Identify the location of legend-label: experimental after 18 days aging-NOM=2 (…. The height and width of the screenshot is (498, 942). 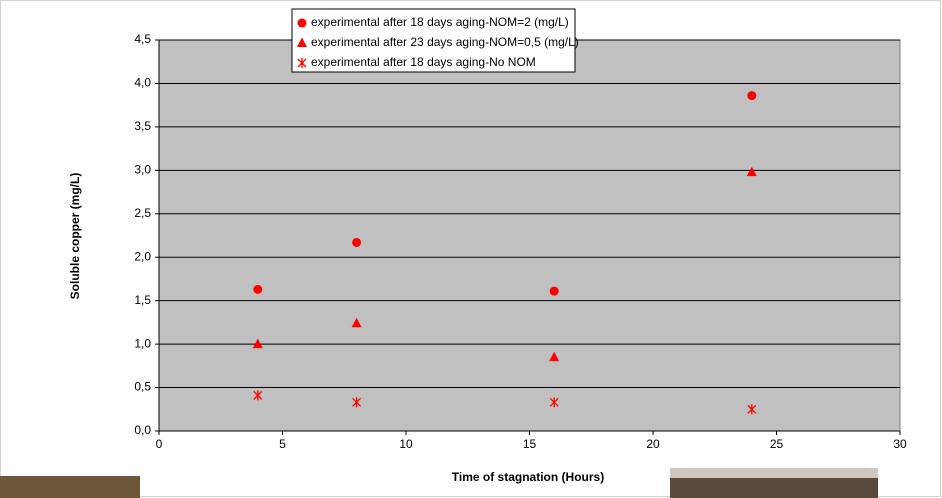
(440, 22).